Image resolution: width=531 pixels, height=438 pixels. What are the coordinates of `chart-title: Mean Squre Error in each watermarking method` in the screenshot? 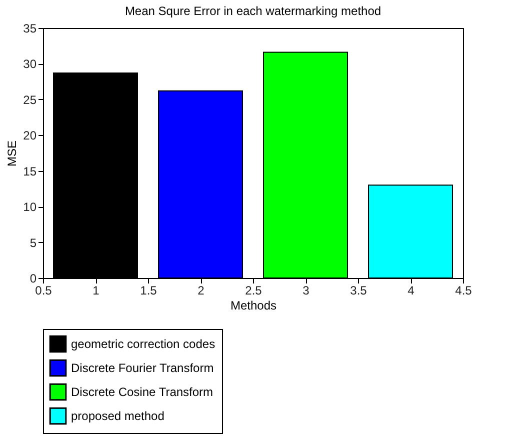 It's located at (253, 11).